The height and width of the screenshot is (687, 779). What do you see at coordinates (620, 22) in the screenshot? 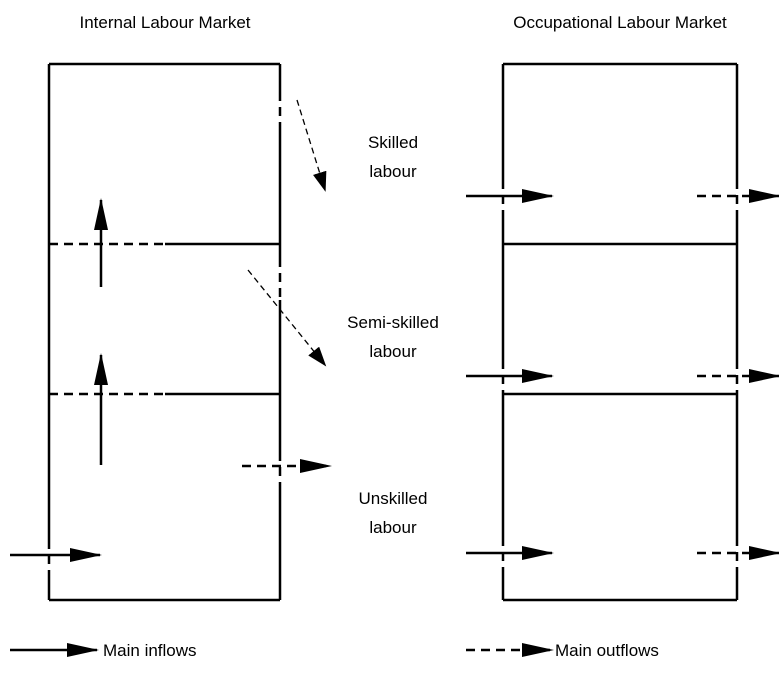
I see `right-title: Occupational Labour Market` at bounding box center [620, 22].